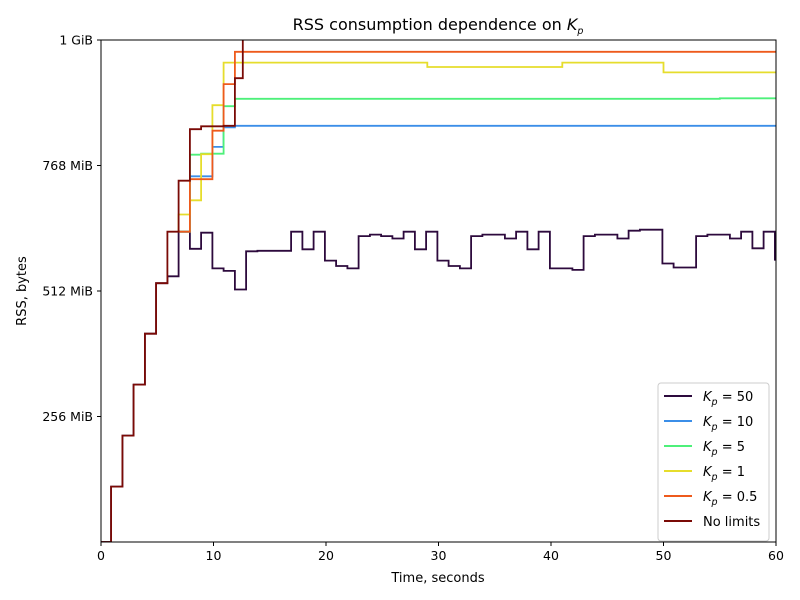 This screenshot has width=800, height=600. Describe the element at coordinates (731, 522) in the screenshot. I see `legend-label-5: No limits` at that location.